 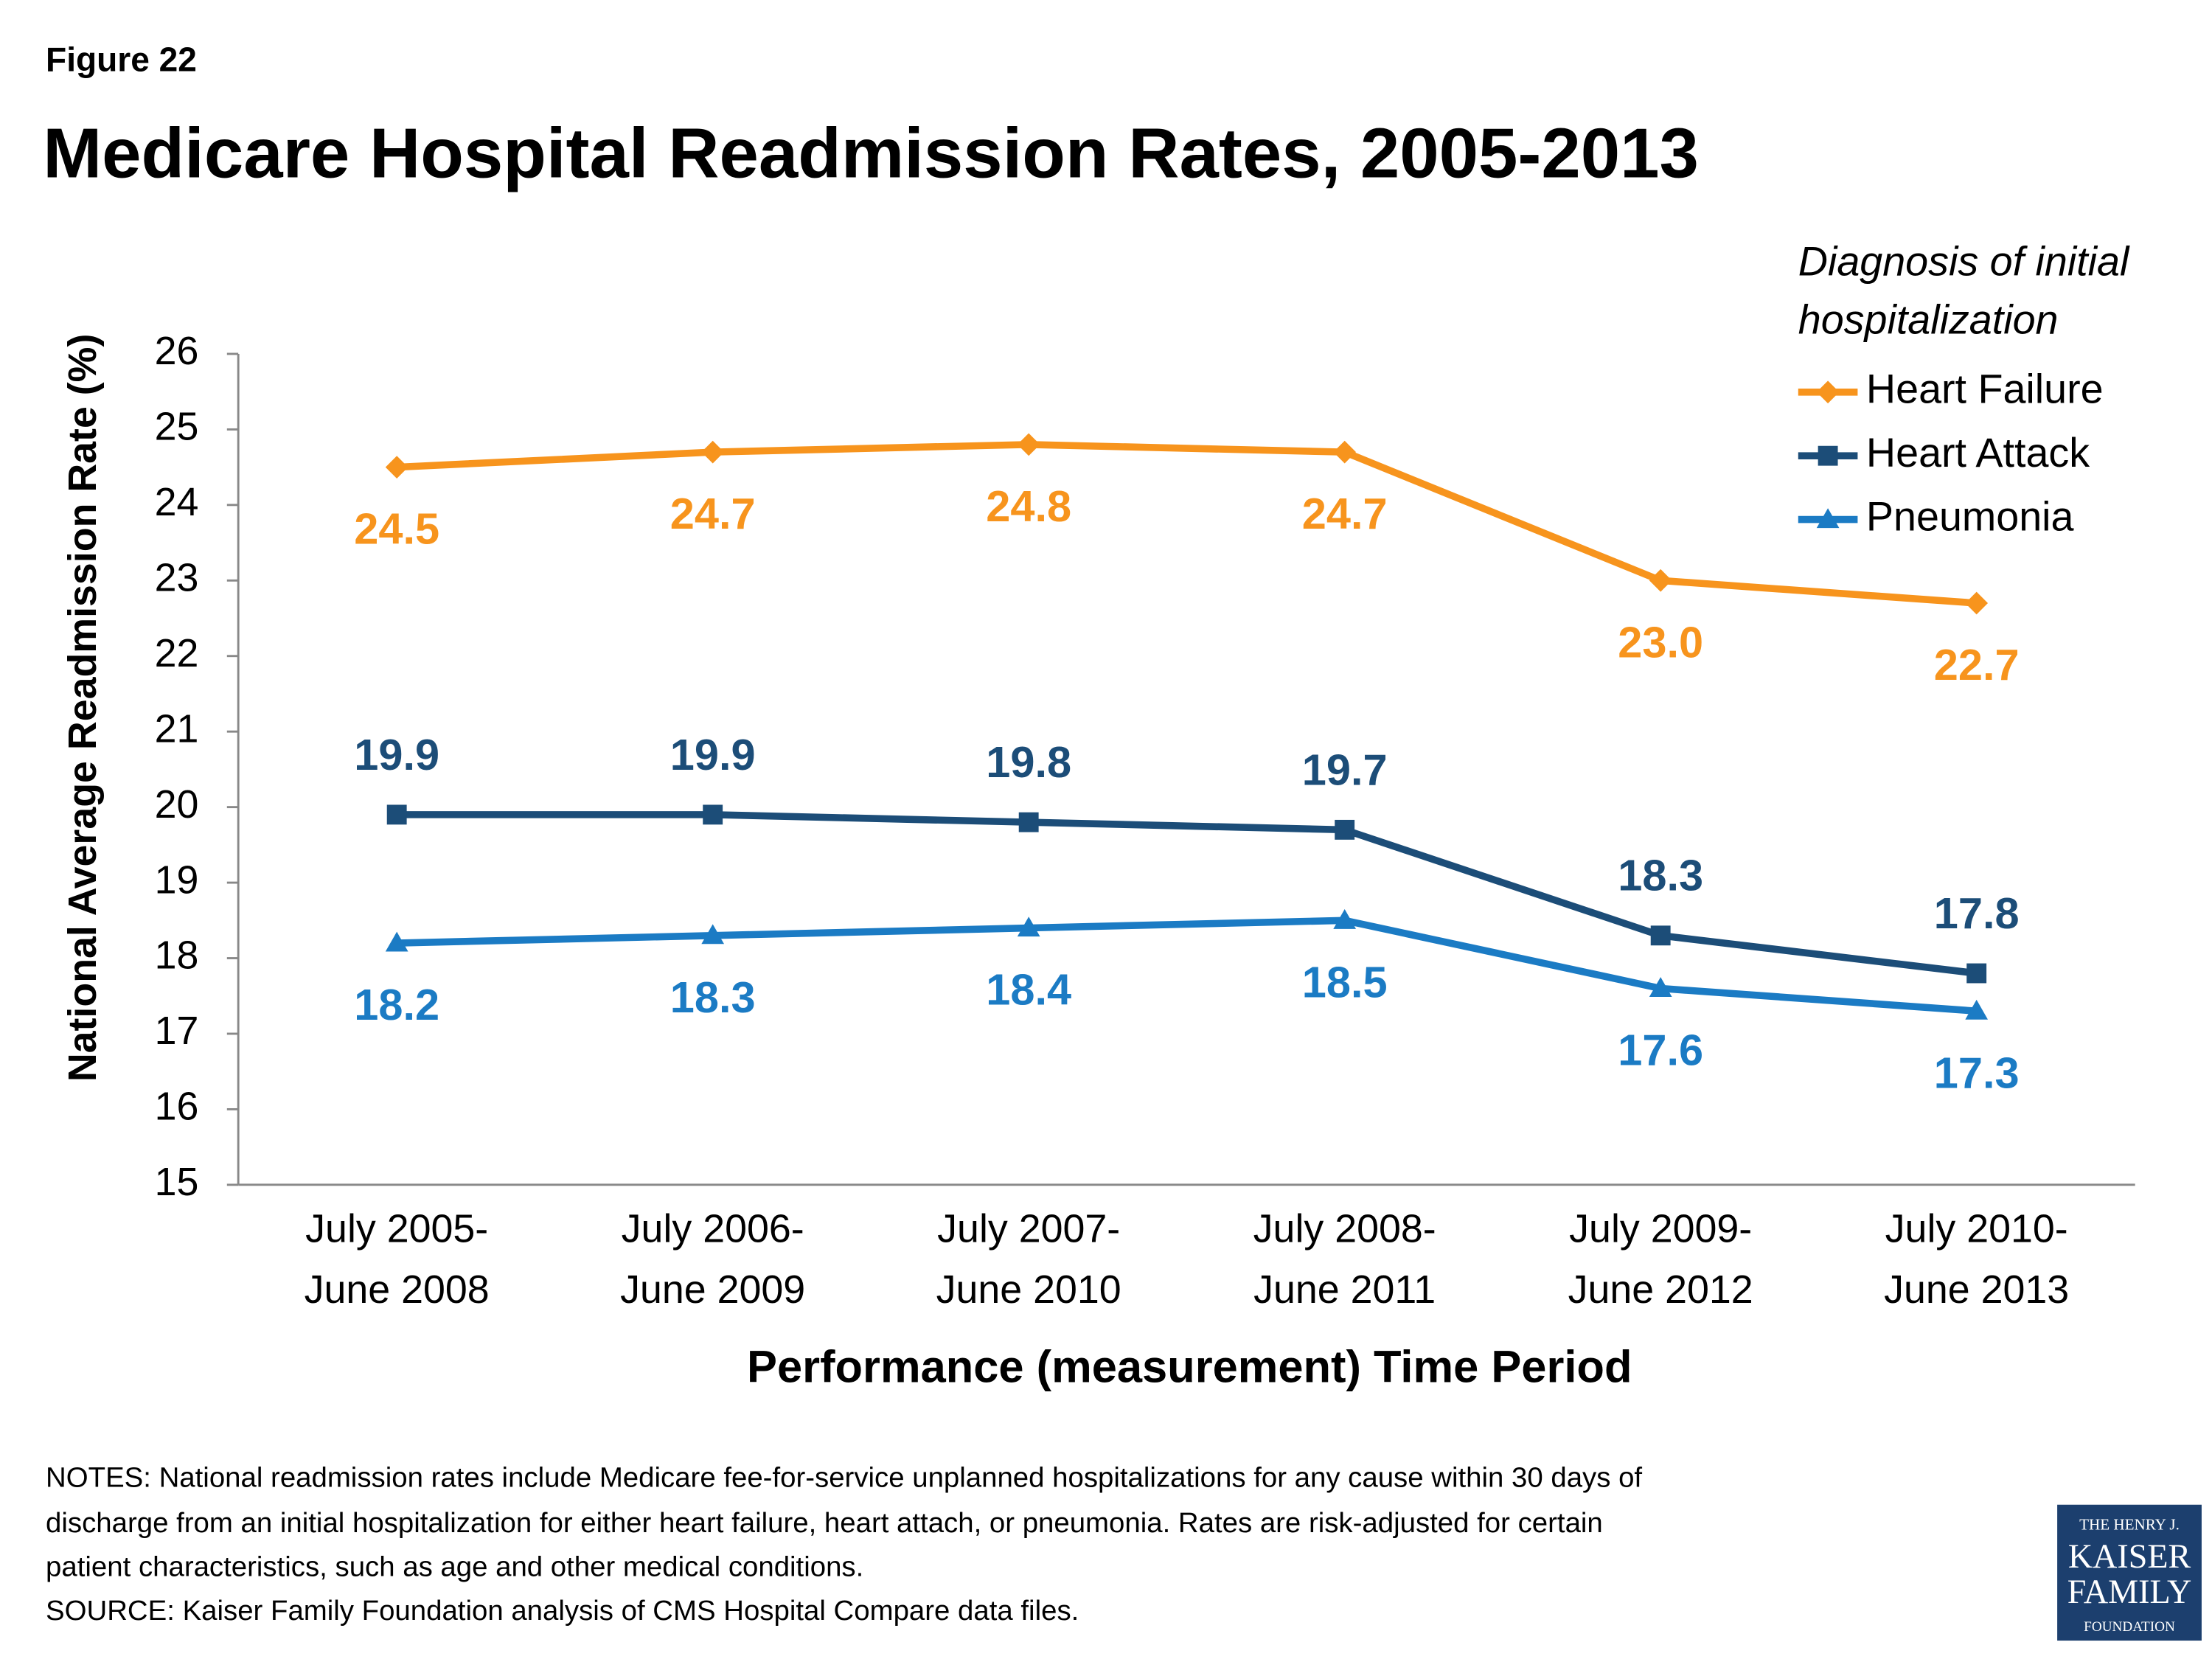 What do you see at coordinates (82, 708) in the screenshot?
I see `y-axis-label: National Average Readmission Rate (%)` at bounding box center [82, 708].